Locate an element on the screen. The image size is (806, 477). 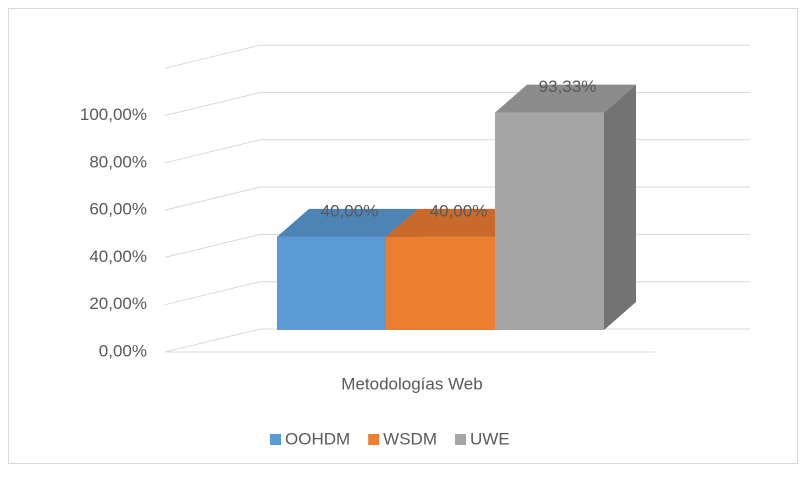
y-tick-label: 40,00% is located at coordinates (118, 256).